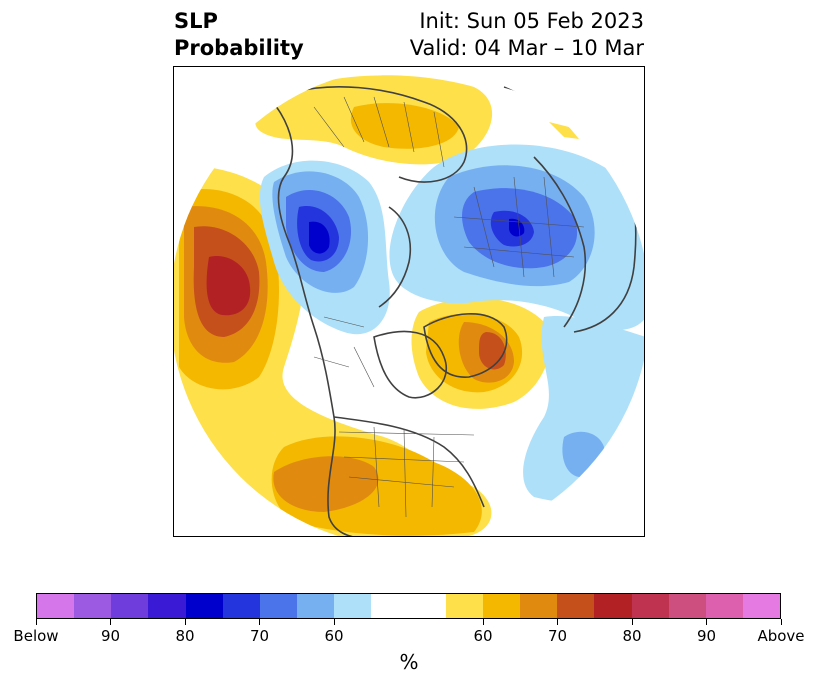 Image resolution: width=819 pixels, height=686 pixels. I want to click on chart-title: SLP Probability, so click(239, 35).